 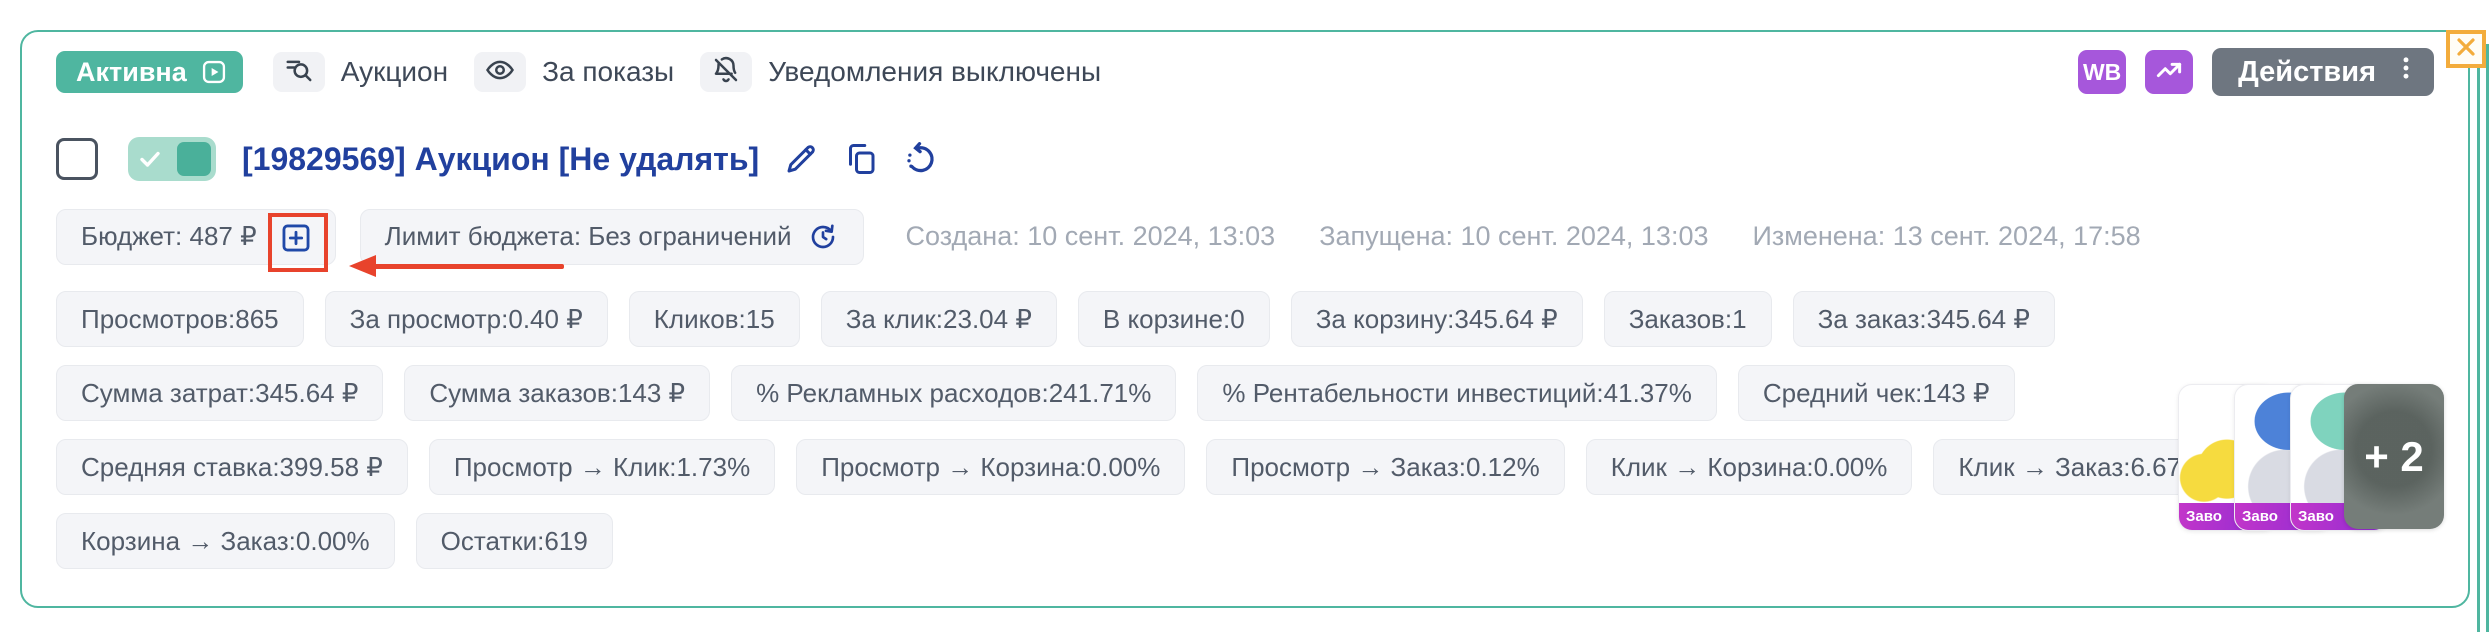 I want to click on limit-refresh-button, so click(x=823, y=237).